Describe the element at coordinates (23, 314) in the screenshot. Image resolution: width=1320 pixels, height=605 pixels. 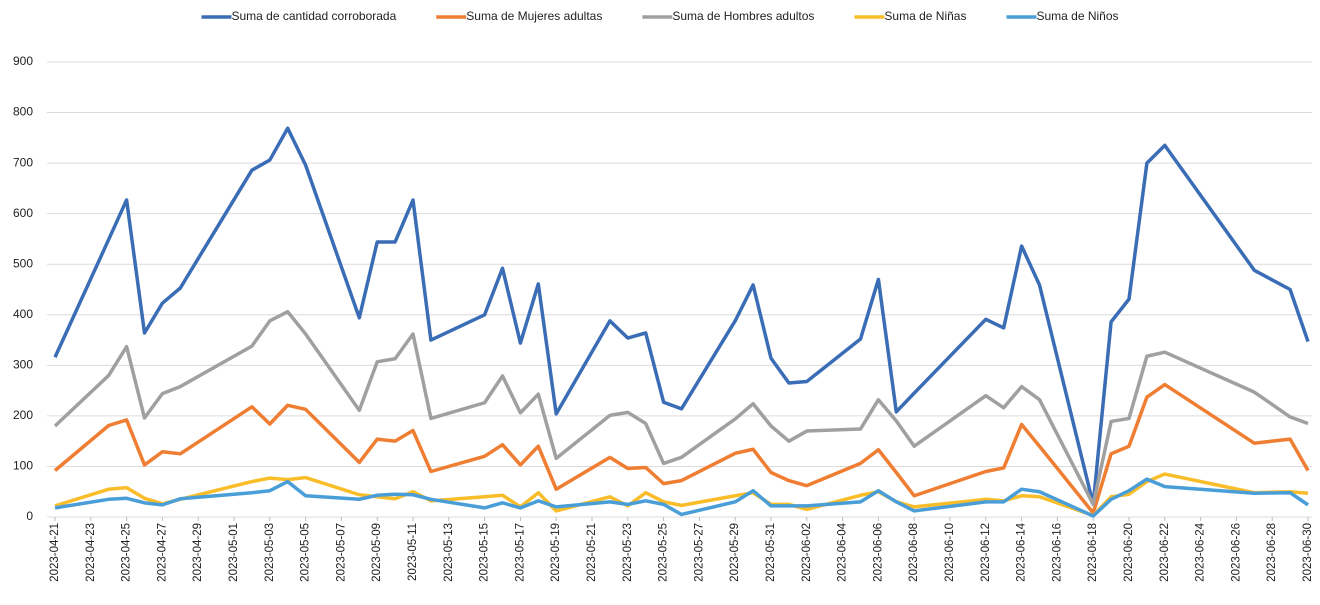
I see `y-tick-label: 400` at that location.